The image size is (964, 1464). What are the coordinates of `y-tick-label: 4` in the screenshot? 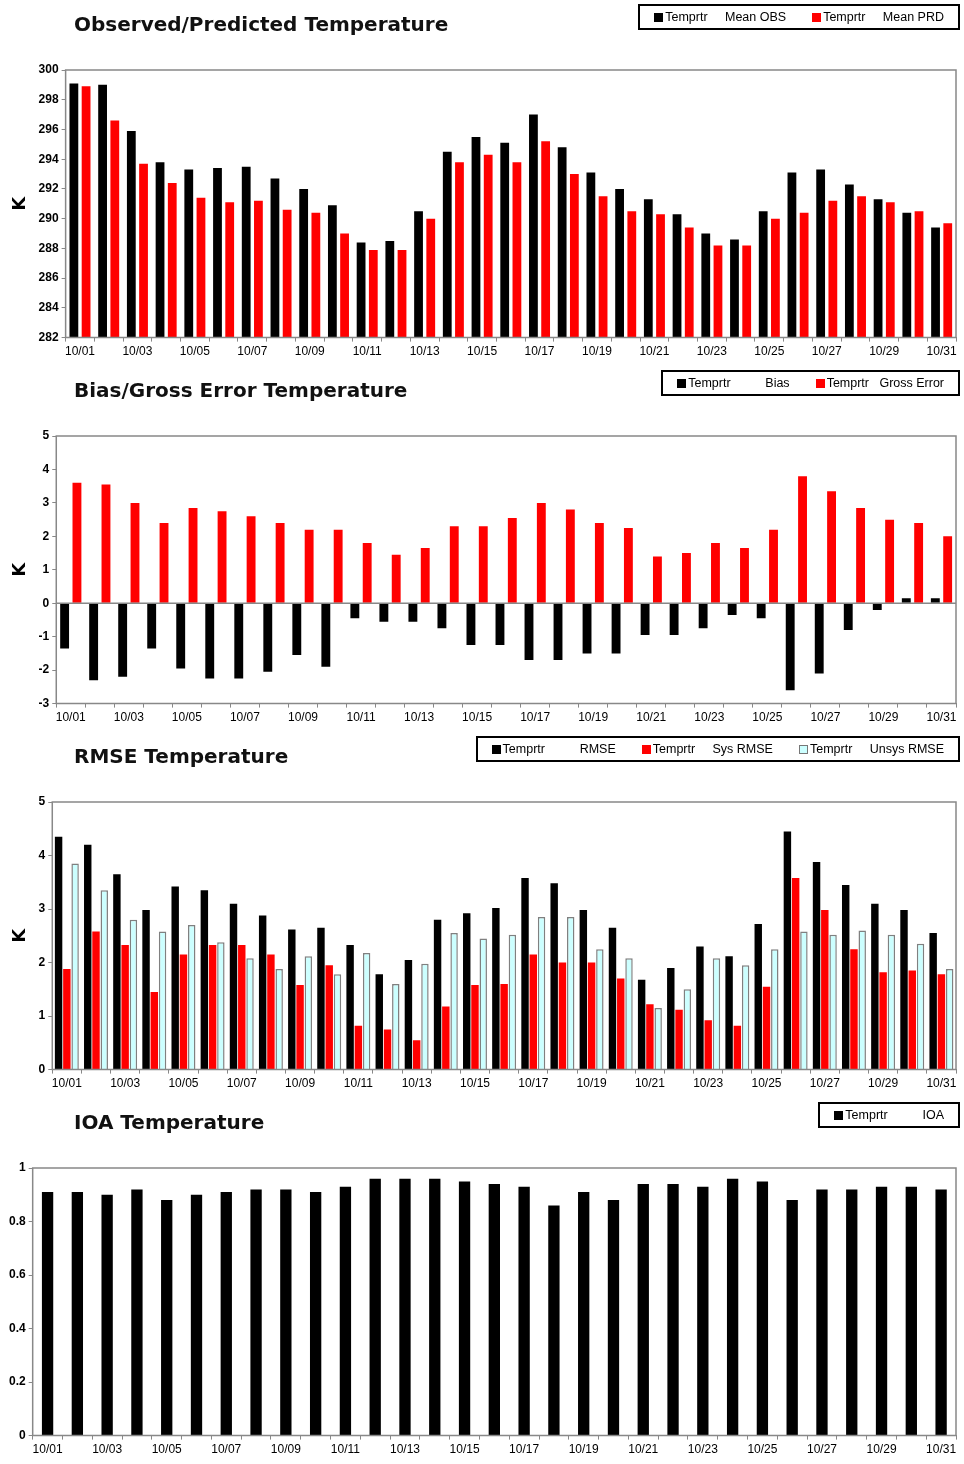 It's located at (42, 854).